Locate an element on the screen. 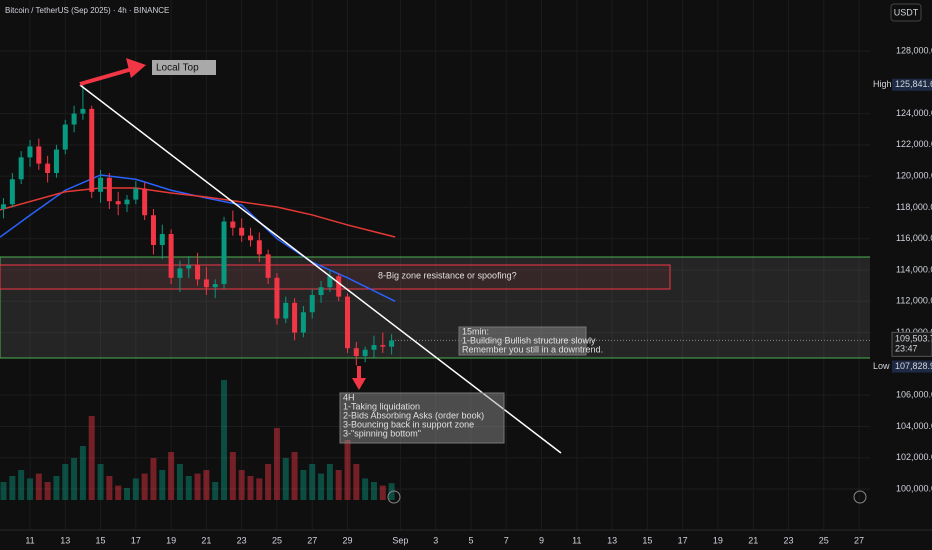 The image size is (932, 550). x-tick-label: 9 is located at coordinates (541, 540).